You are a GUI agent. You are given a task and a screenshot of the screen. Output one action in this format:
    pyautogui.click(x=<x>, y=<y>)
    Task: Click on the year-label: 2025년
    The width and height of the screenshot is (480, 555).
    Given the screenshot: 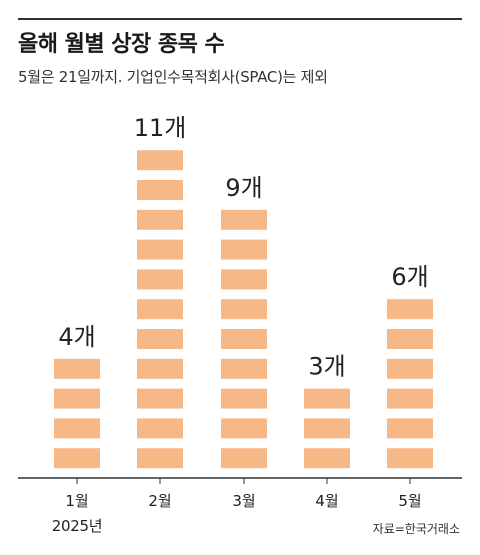 What is the action you would take?
    pyautogui.click(x=77, y=526)
    